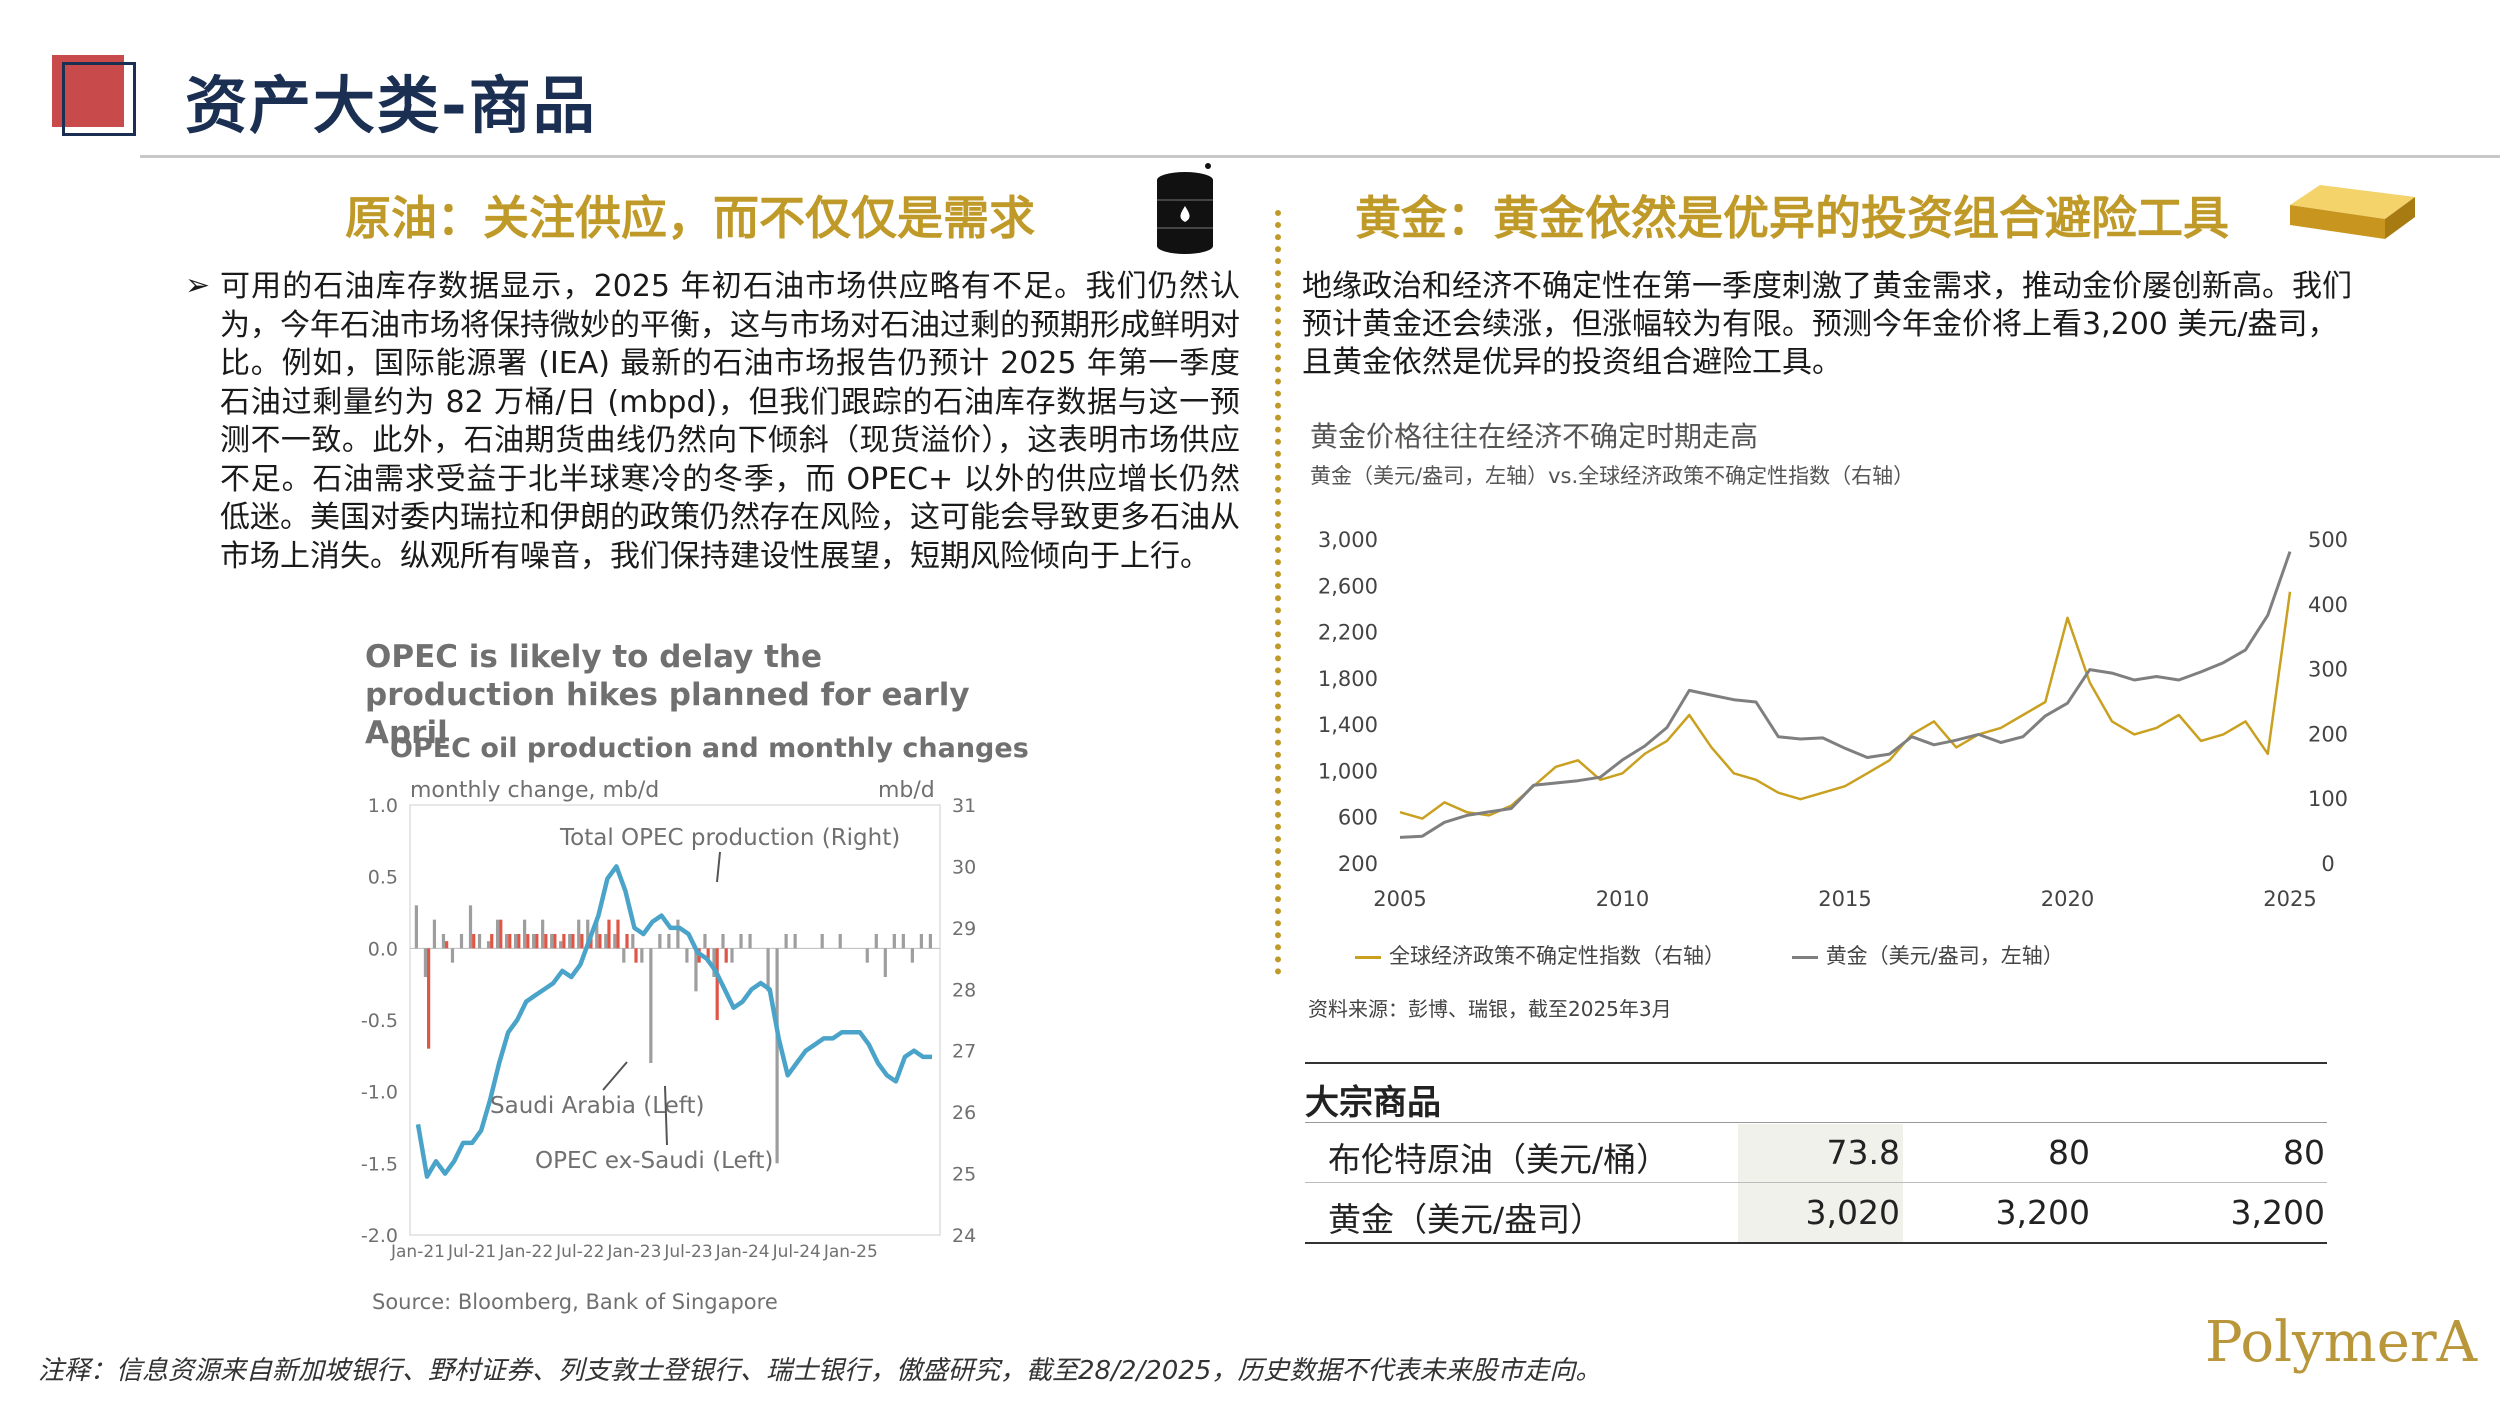 The image size is (2500, 1406). What do you see at coordinates (964, 1052) in the screenshot?
I see `y-tick-right: 27` at bounding box center [964, 1052].